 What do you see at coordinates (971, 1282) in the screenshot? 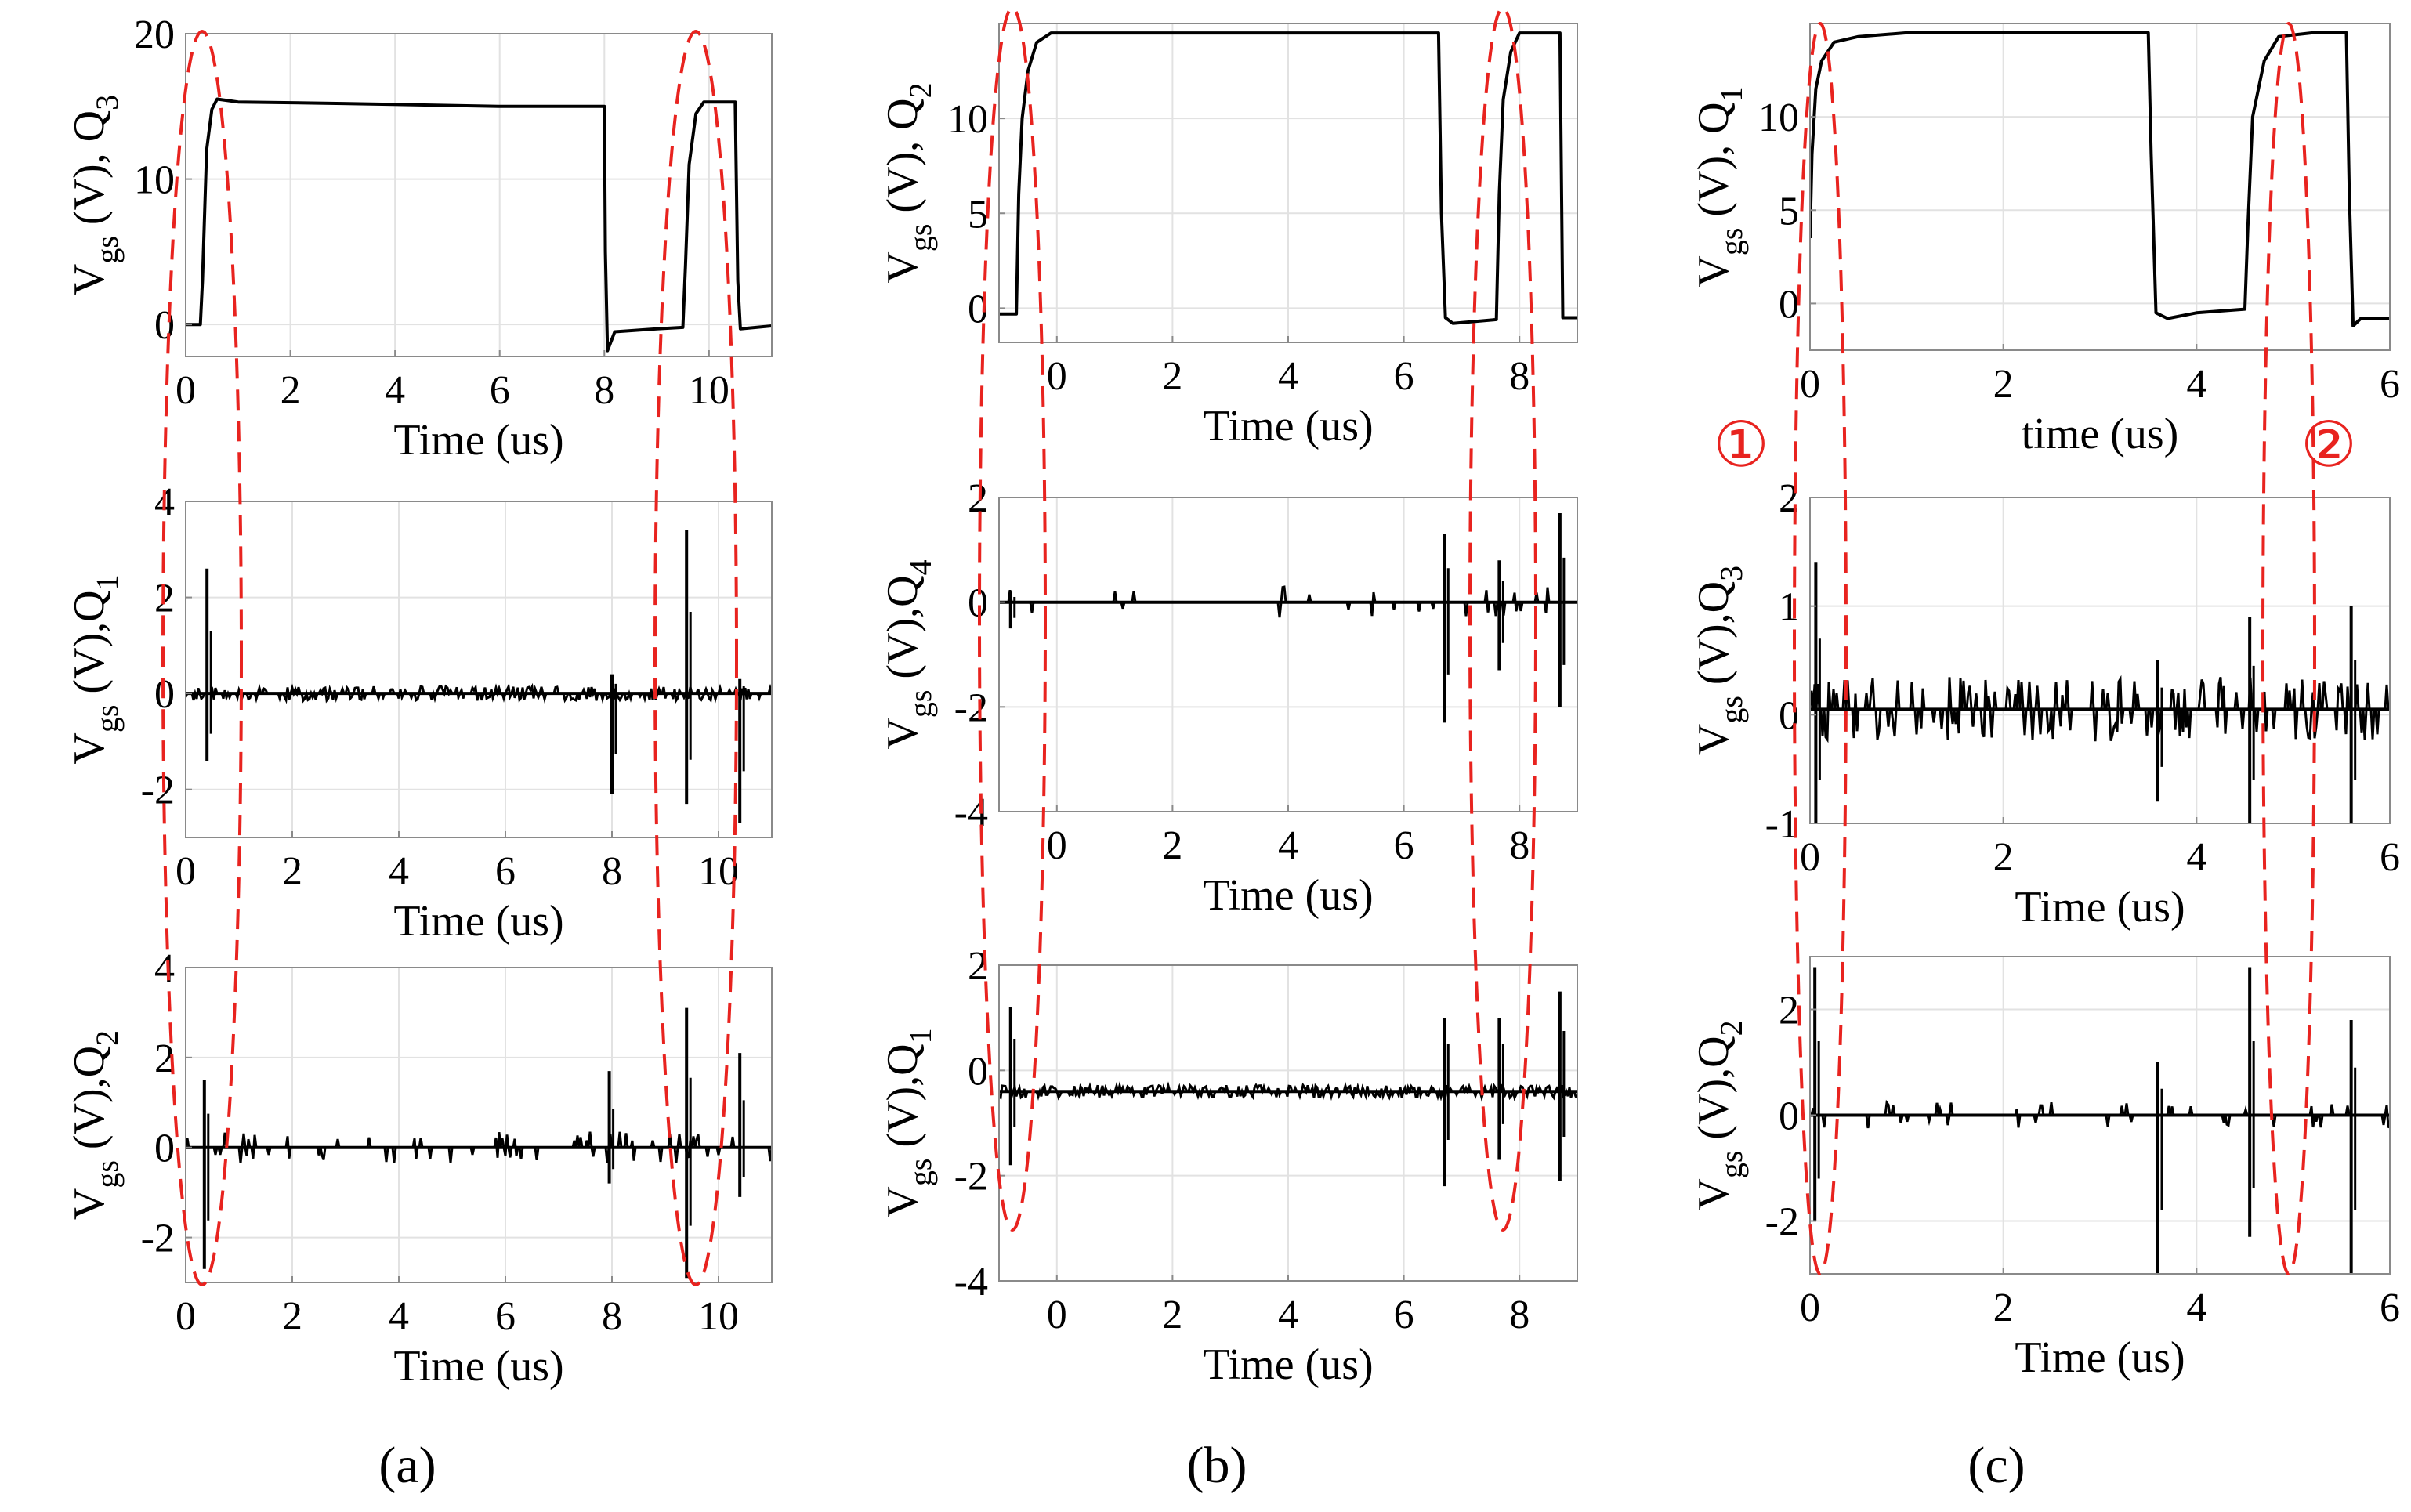
I see `y-tick-label: -4` at bounding box center [971, 1282].